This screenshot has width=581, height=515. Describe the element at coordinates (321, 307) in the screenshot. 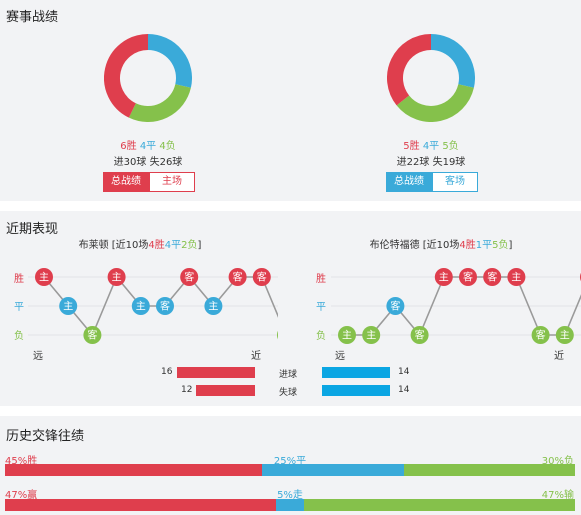

I see `axis-draw-b: 平` at that location.